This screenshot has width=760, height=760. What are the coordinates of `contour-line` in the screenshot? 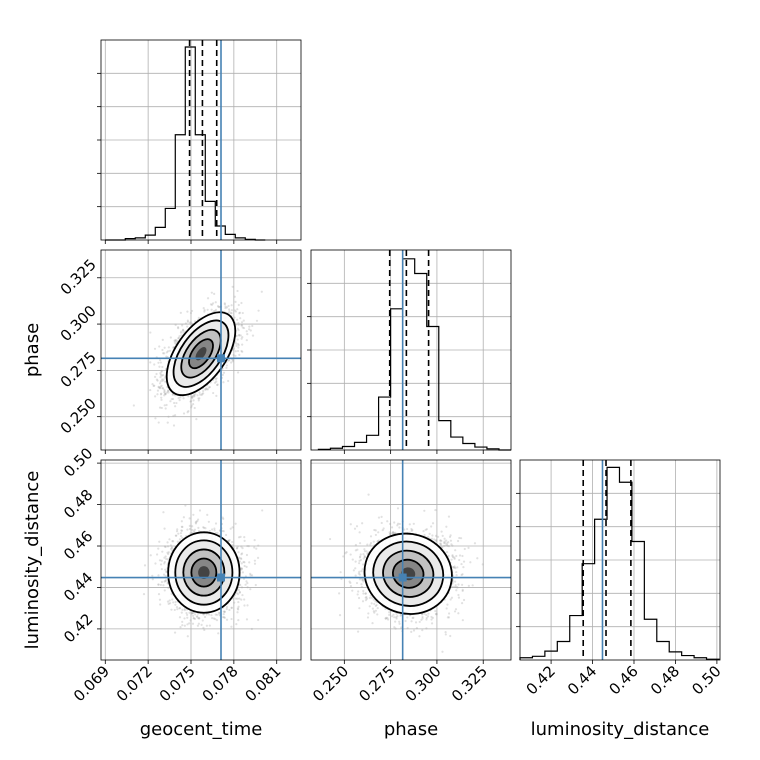 It's located at (201, 353).